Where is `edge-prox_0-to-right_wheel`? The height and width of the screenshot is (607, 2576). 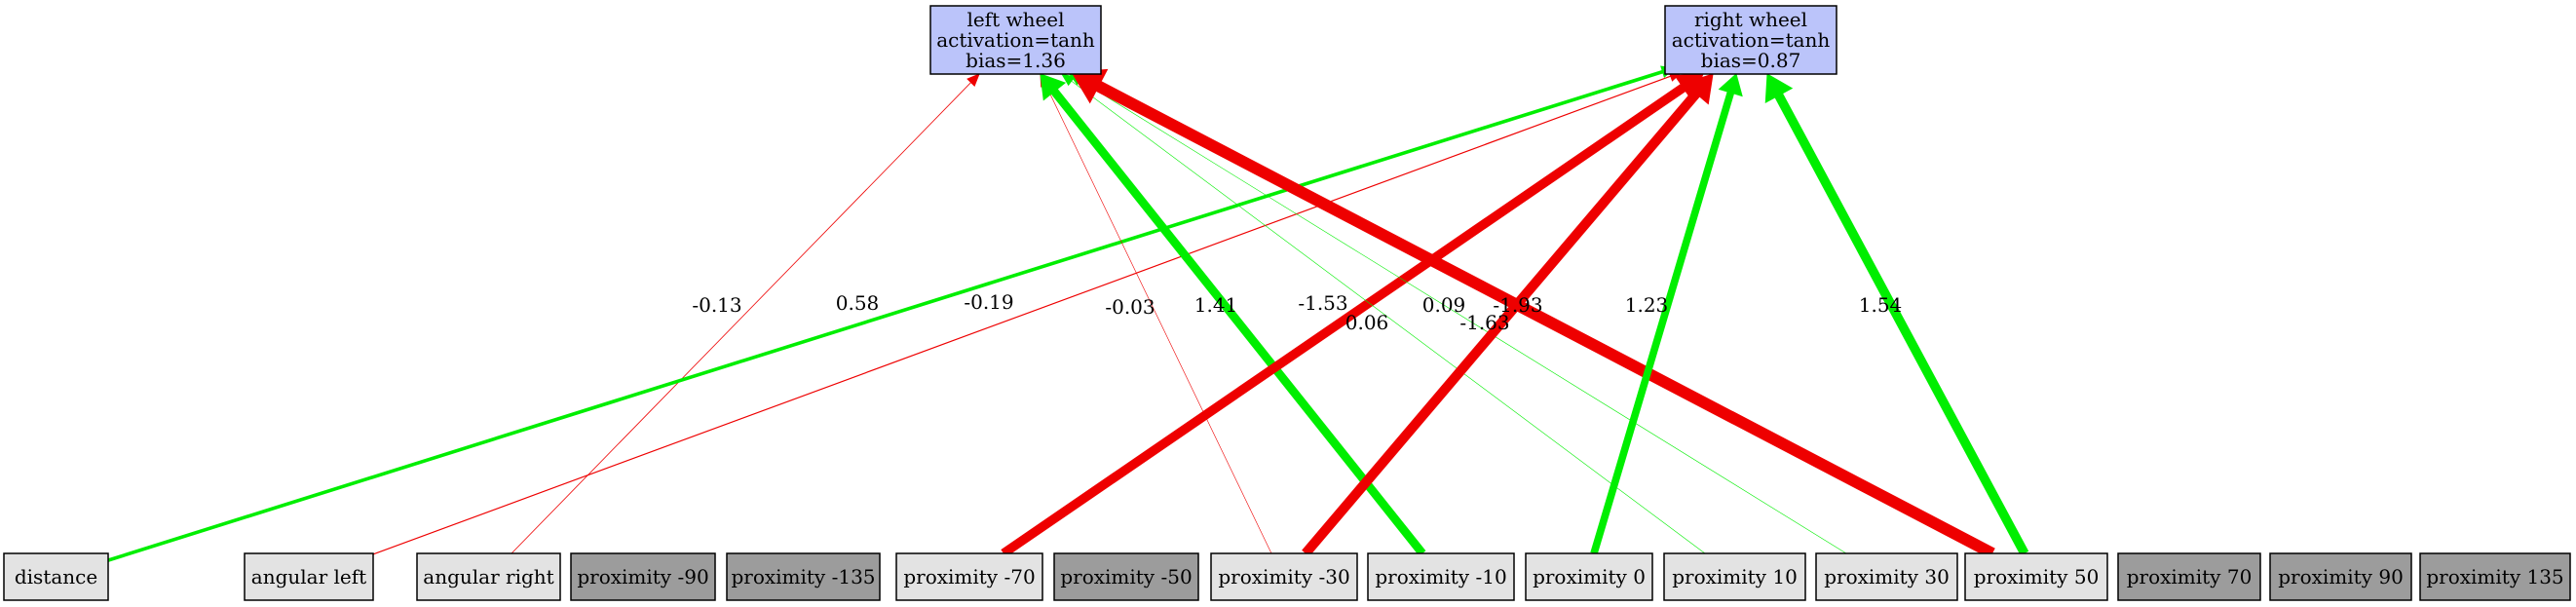 edge-prox_0-to-right_wheel is located at coordinates (1666, 314).